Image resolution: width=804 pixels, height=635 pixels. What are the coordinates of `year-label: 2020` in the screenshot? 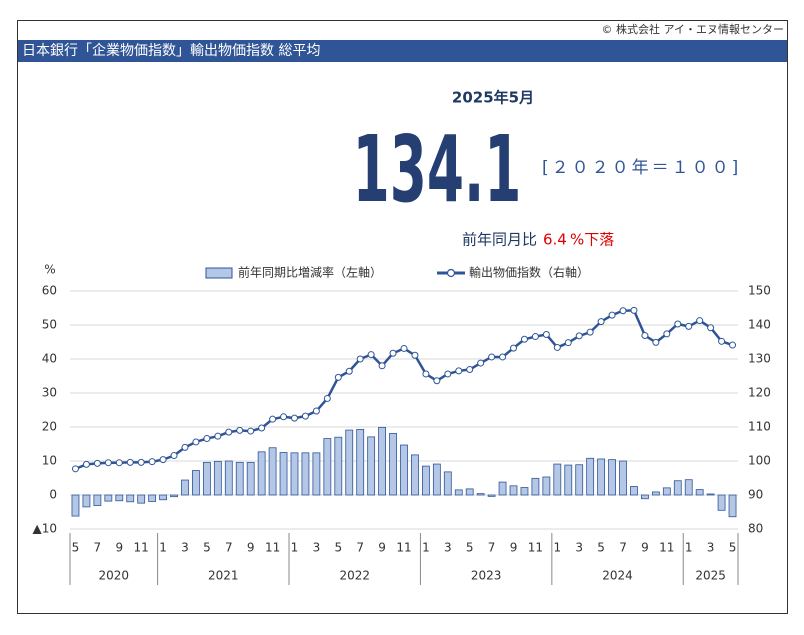 It's located at (114, 576).